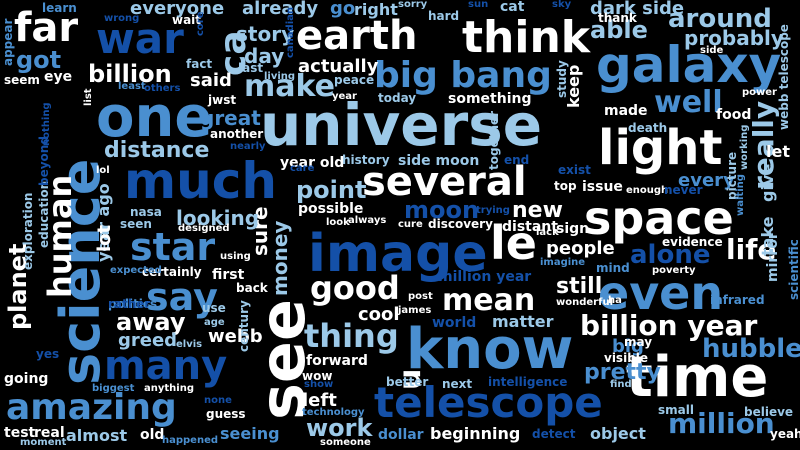 The height and width of the screenshot is (450, 800). Describe the element at coordinates (488, 402) in the screenshot. I see `cloud-word: telescope` at that location.